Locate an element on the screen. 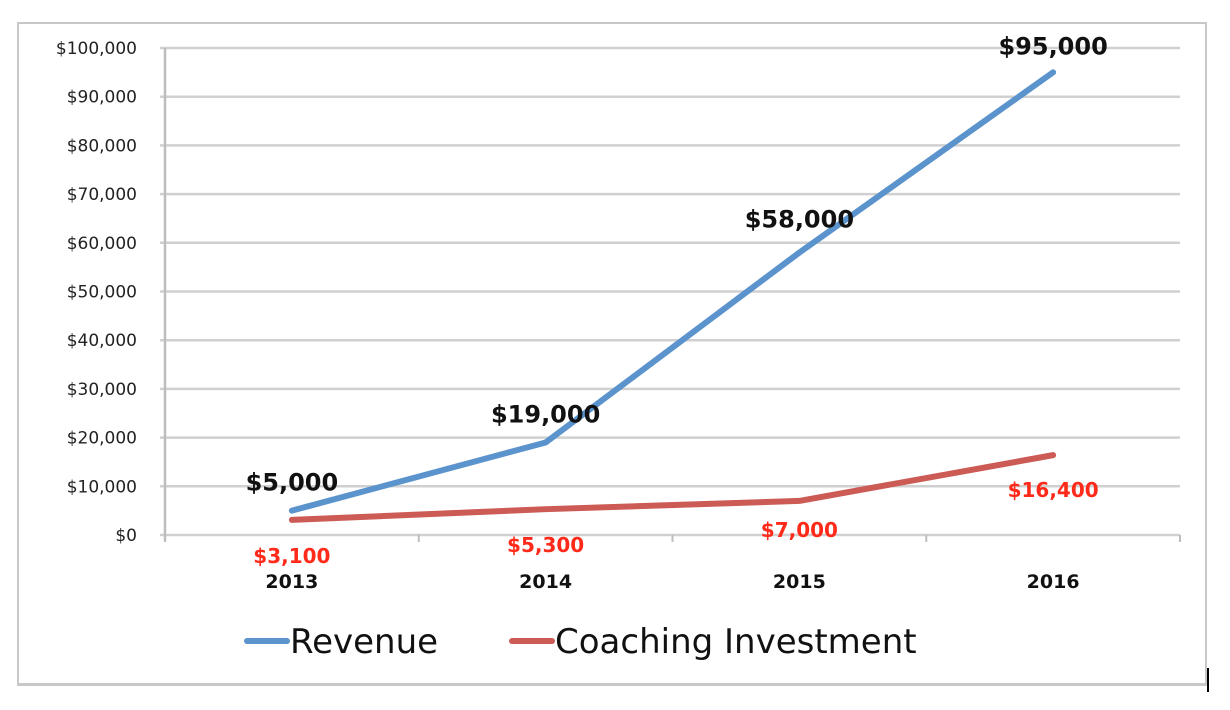 The width and height of the screenshot is (1230, 710). y-tick-label: $60,000 is located at coordinates (102, 244).